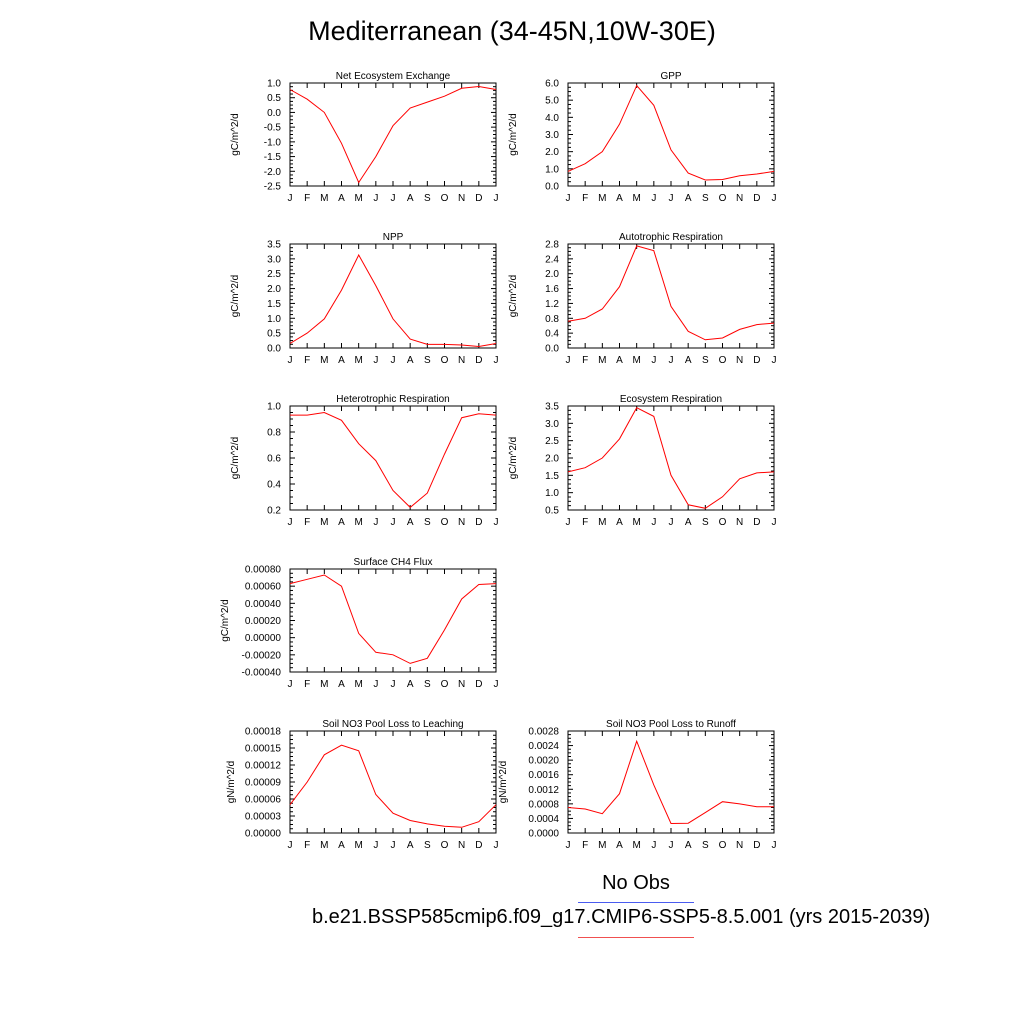 The width and height of the screenshot is (1024, 1024). Describe the element at coordinates (543, 746) in the screenshot. I see `y-tick-label: 0.0024` at that location.